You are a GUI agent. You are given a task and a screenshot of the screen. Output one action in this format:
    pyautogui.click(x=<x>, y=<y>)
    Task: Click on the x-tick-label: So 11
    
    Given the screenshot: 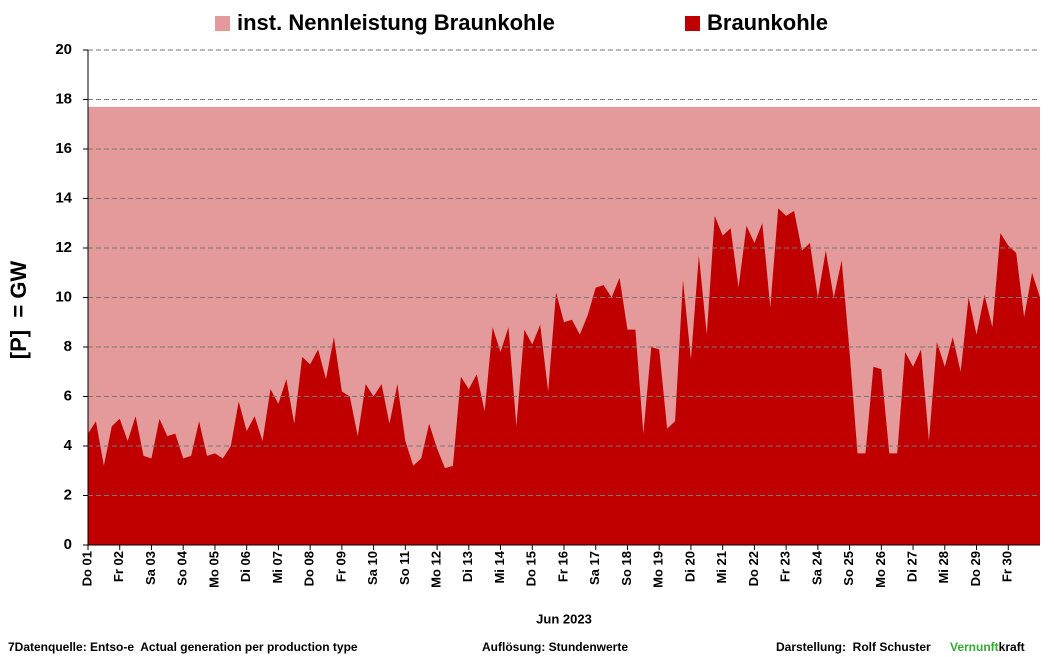 What is the action you would take?
    pyautogui.click(x=404, y=568)
    